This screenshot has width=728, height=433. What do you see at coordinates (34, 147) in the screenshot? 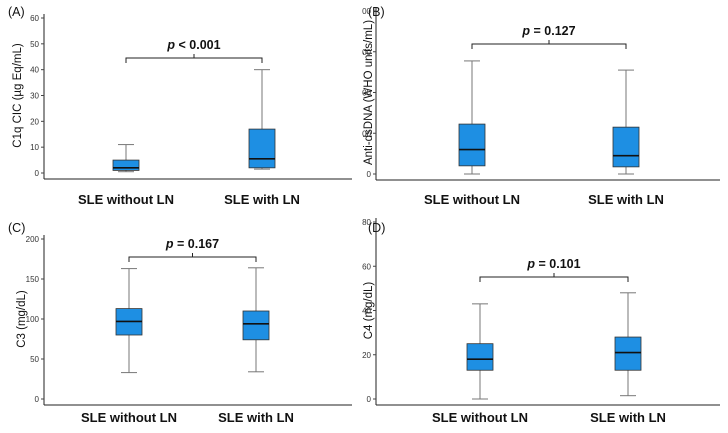
I see `y-tick-label: 10` at bounding box center [34, 147].